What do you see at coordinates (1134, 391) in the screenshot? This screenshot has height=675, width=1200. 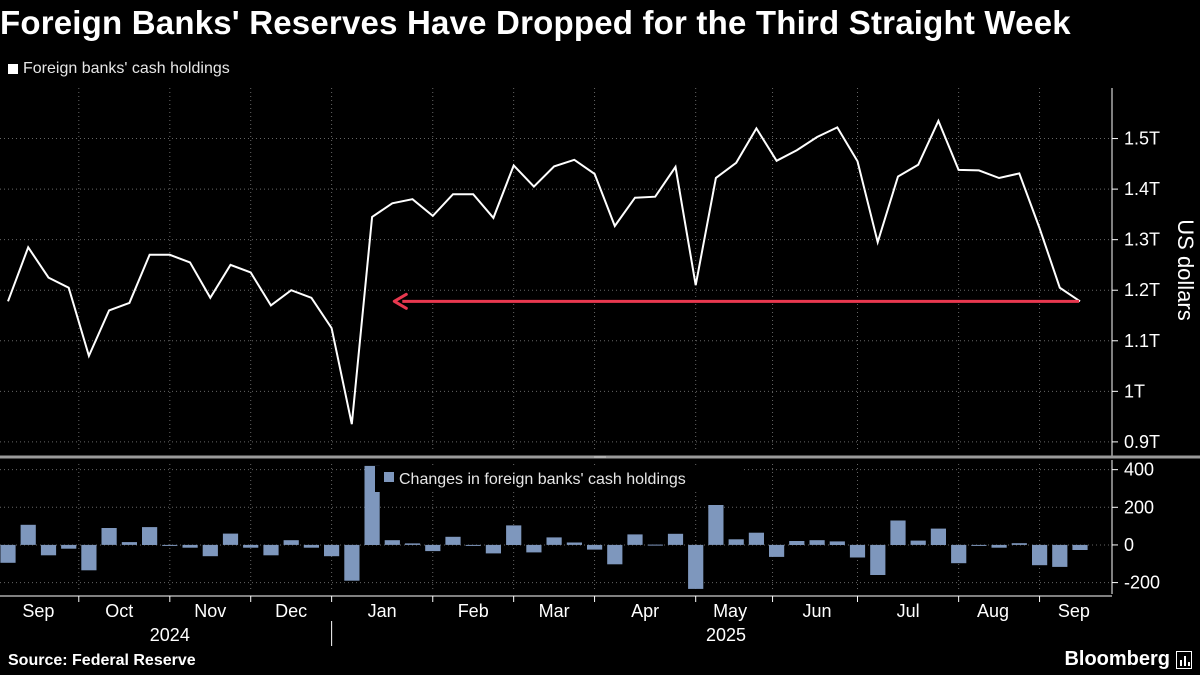 I see `top-ytick-label: 1T` at bounding box center [1134, 391].